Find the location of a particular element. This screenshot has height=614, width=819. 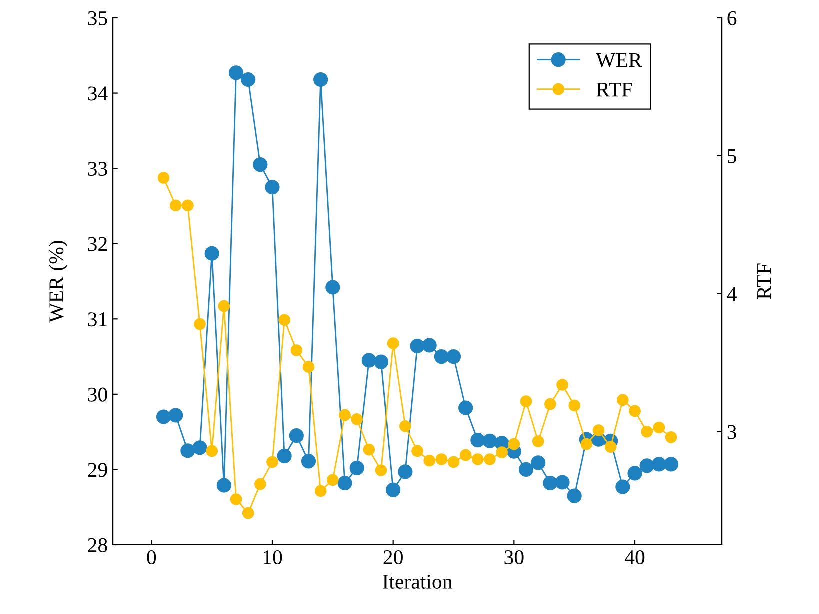

x-tick-label: 30 is located at coordinates (514, 557).